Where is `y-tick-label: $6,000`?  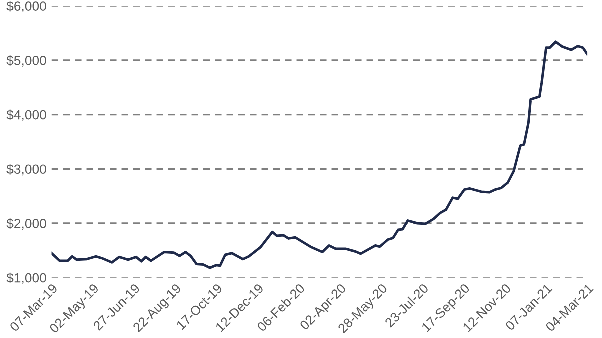 y-tick-label: $6,000 is located at coordinates (26, 7).